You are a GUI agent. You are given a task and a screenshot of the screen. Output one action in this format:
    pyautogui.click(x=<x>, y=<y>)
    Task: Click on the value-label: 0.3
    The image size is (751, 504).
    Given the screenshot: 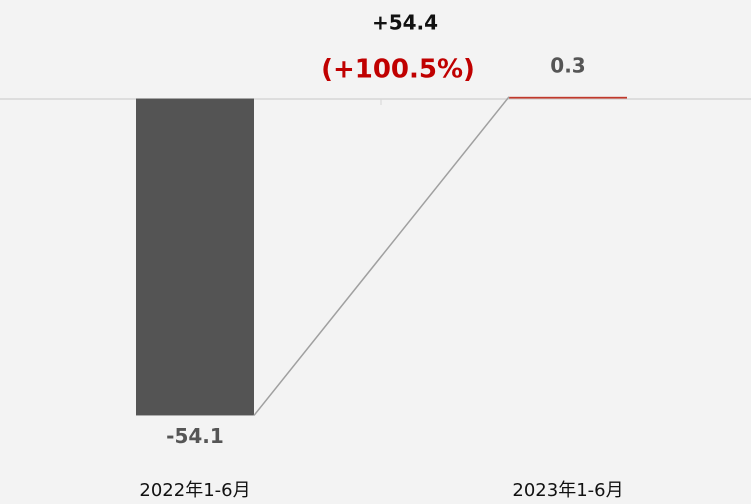 What is the action you would take?
    pyautogui.click(x=567, y=65)
    